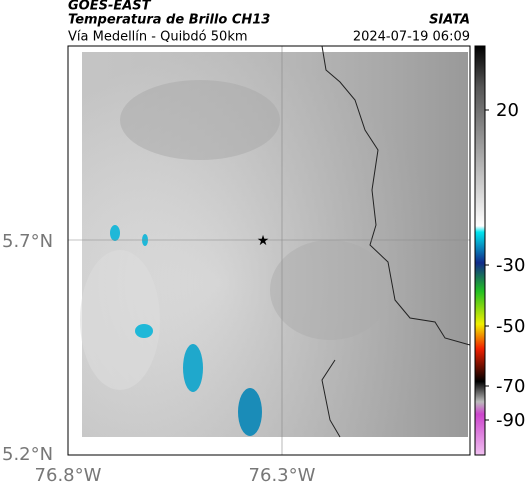 Image resolution: width=526 pixels, height=495 pixels. Describe the element at coordinates (169, 20) in the screenshot. I see `title: Temperatura de Brillo CH13` at that location.